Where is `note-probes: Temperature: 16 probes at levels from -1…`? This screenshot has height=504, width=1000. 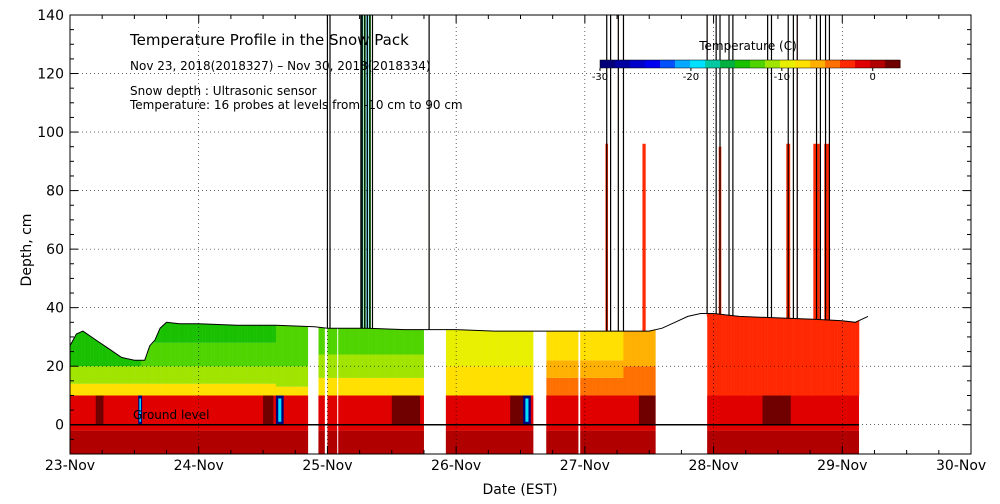 note-probes: Temperature: 16 probes at levels from -1… is located at coordinates (296, 105).